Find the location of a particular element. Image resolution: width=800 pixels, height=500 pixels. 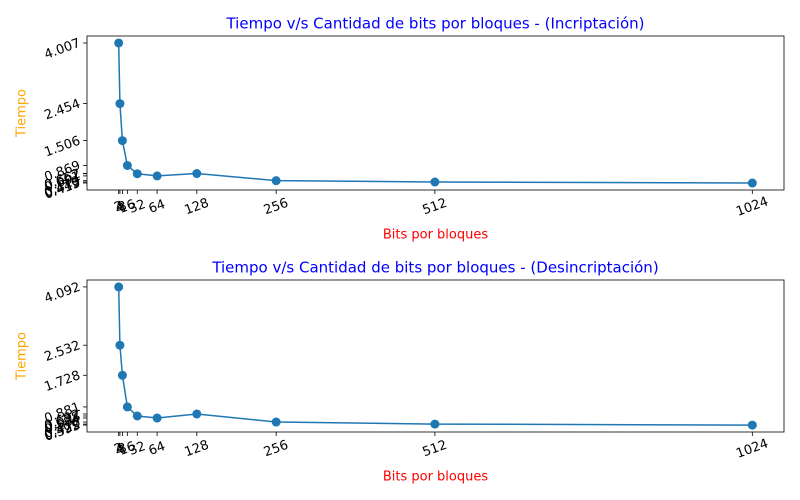

y-tick-label: 2.532 is located at coordinates (62, 351).